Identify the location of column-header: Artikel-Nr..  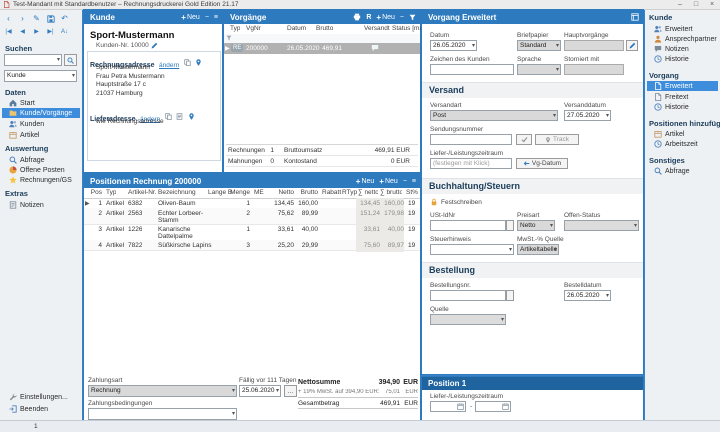
(142, 192).